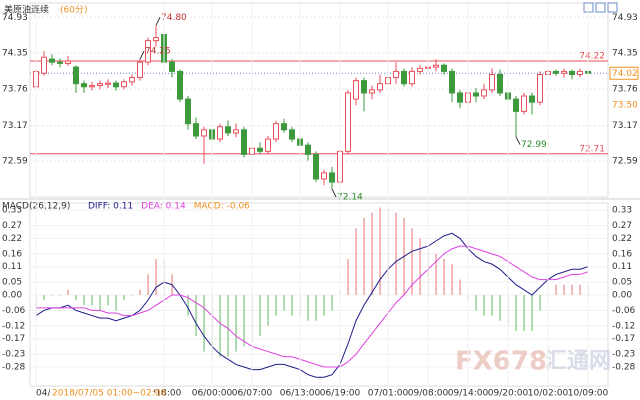  Describe the element at coordinates (588, 394) in the screenshot. I see `x-tick-label: 10/09:00` at that location.